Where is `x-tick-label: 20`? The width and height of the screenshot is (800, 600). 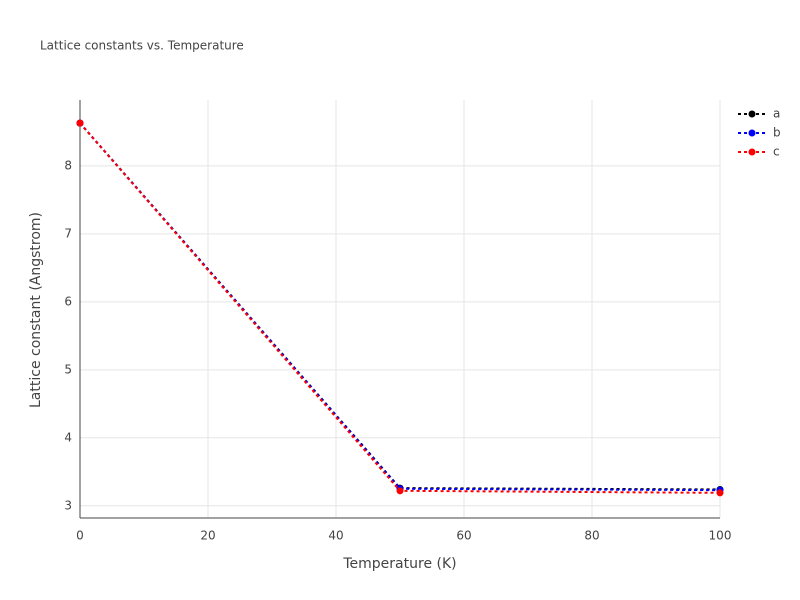
x-tick-label: 20 is located at coordinates (207, 536).